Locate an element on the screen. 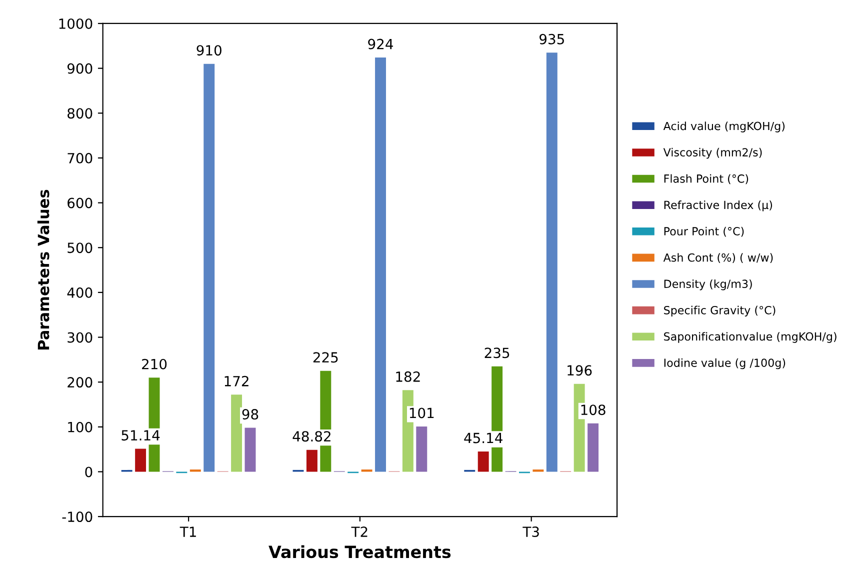  data-label: 924 is located at coordinates (380, 44).